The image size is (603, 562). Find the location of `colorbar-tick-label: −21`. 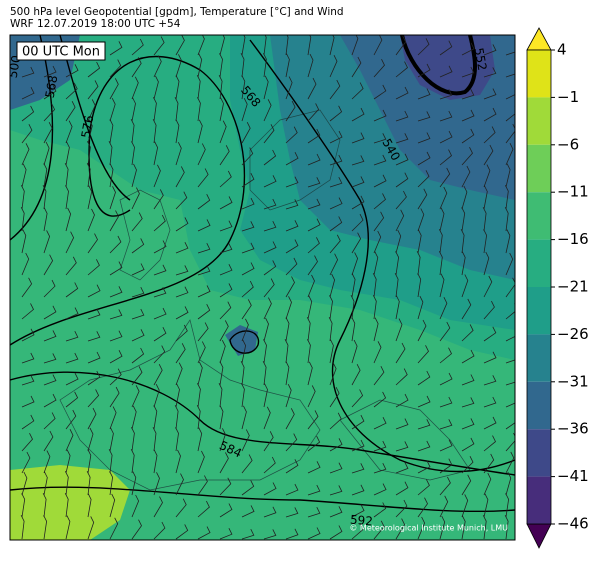

colorbar-tick-label: −21 is located at coordinates (573, 287).